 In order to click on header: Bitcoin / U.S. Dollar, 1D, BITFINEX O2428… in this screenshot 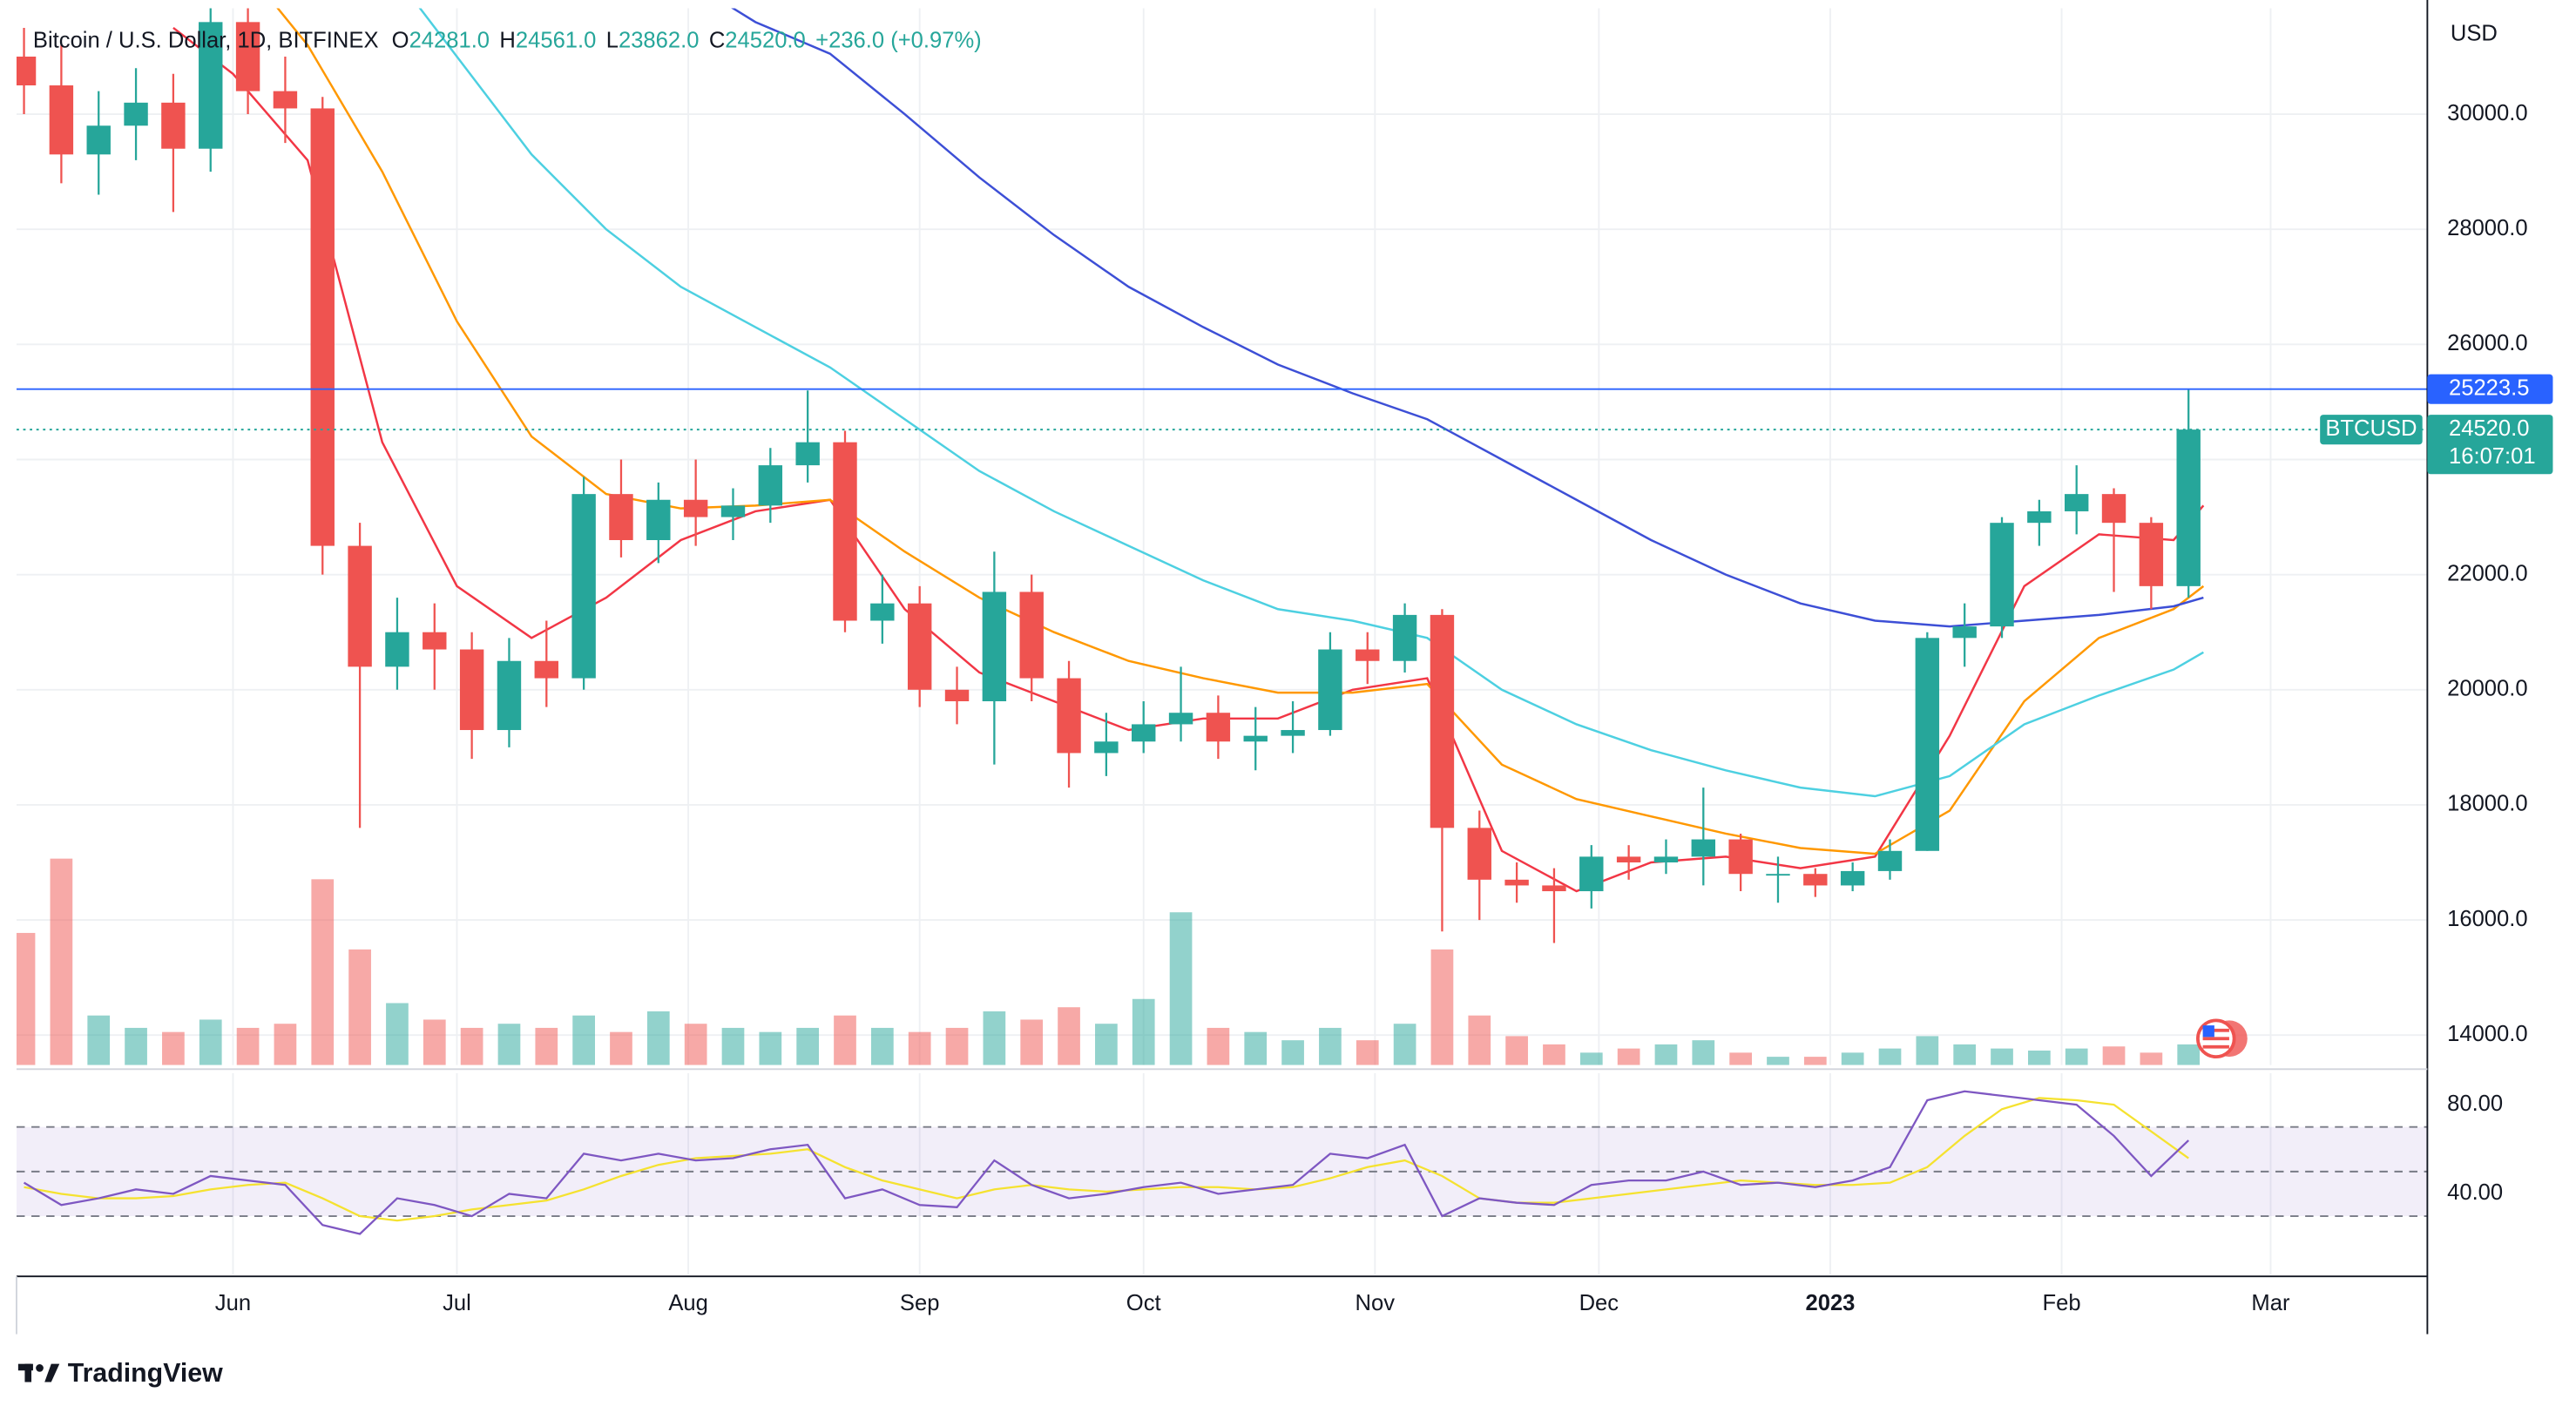, I will do `click(507, 40)`.